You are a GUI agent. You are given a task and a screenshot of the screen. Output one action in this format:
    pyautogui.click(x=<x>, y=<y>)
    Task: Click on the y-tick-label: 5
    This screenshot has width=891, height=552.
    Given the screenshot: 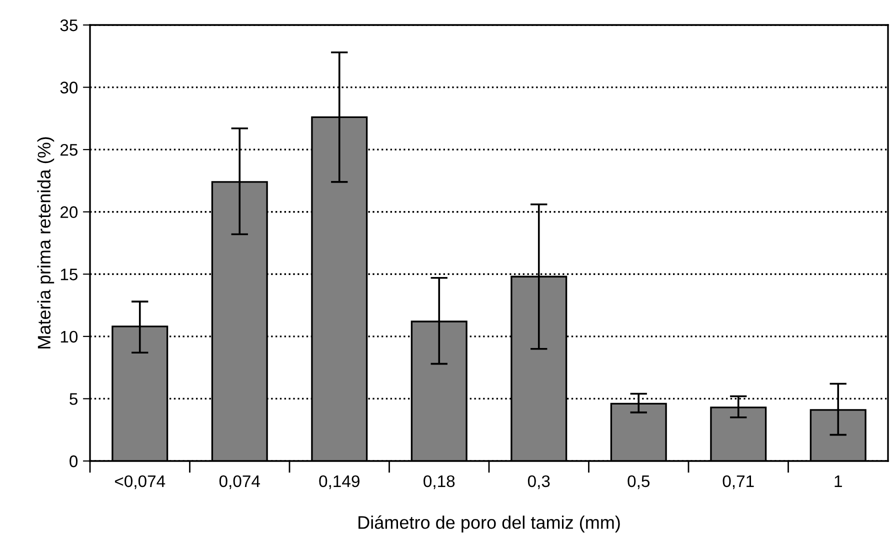 What is the action you would take?
    pyautogui.click(x=74, y=399)
    